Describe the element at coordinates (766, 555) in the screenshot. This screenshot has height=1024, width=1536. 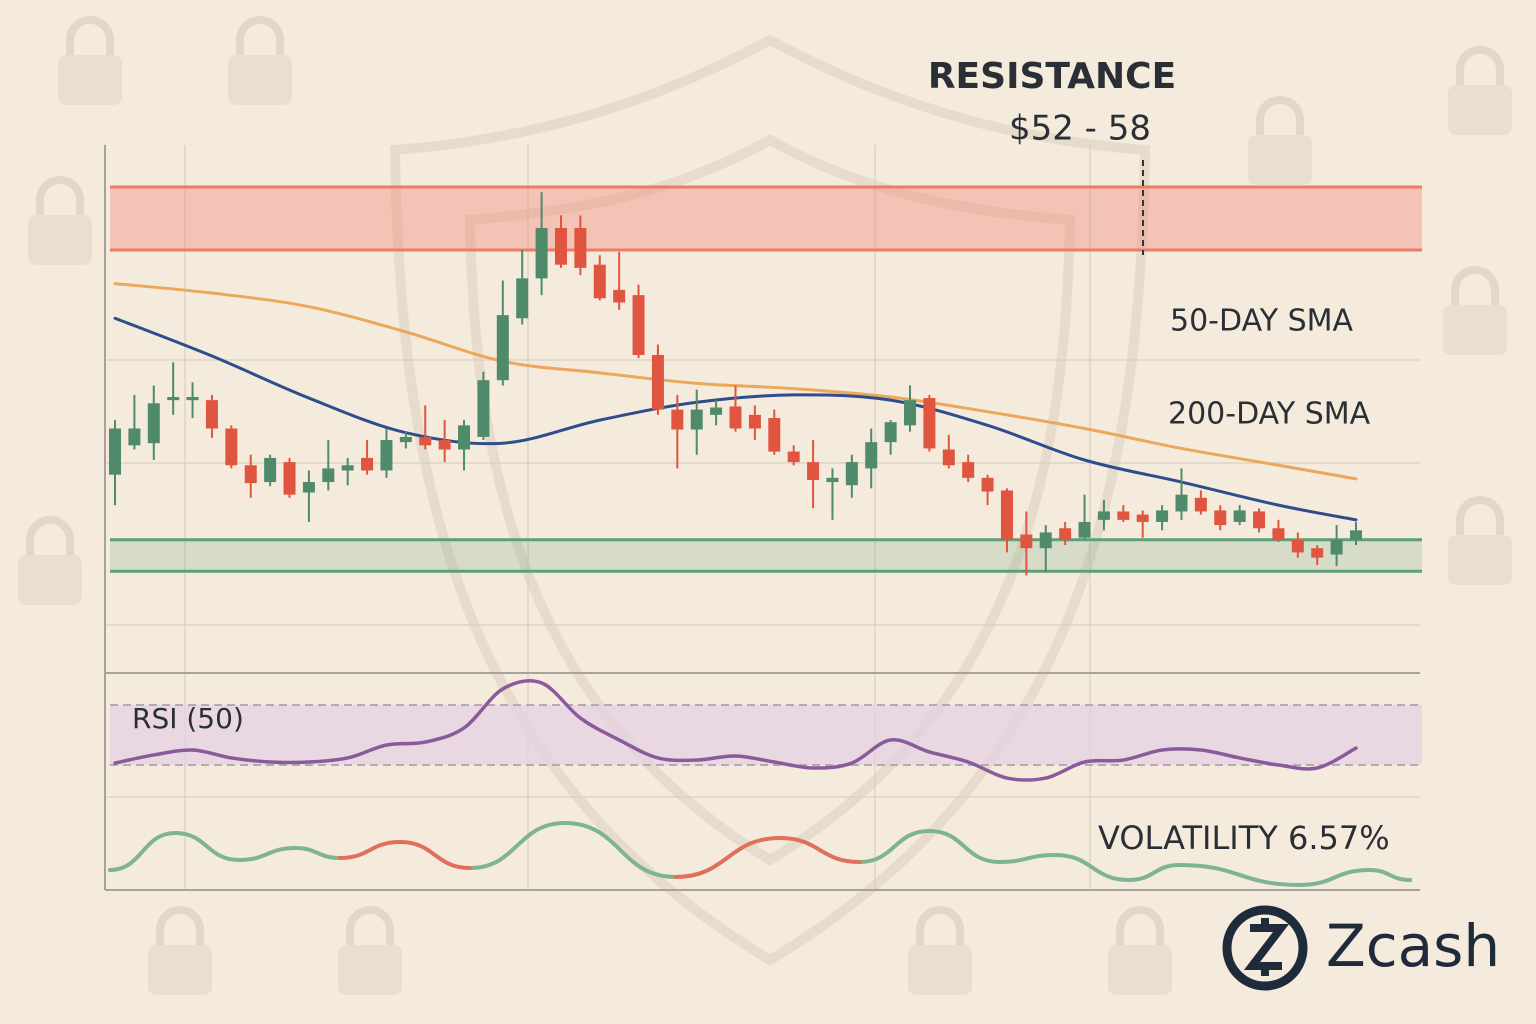
I see `support` at that location.